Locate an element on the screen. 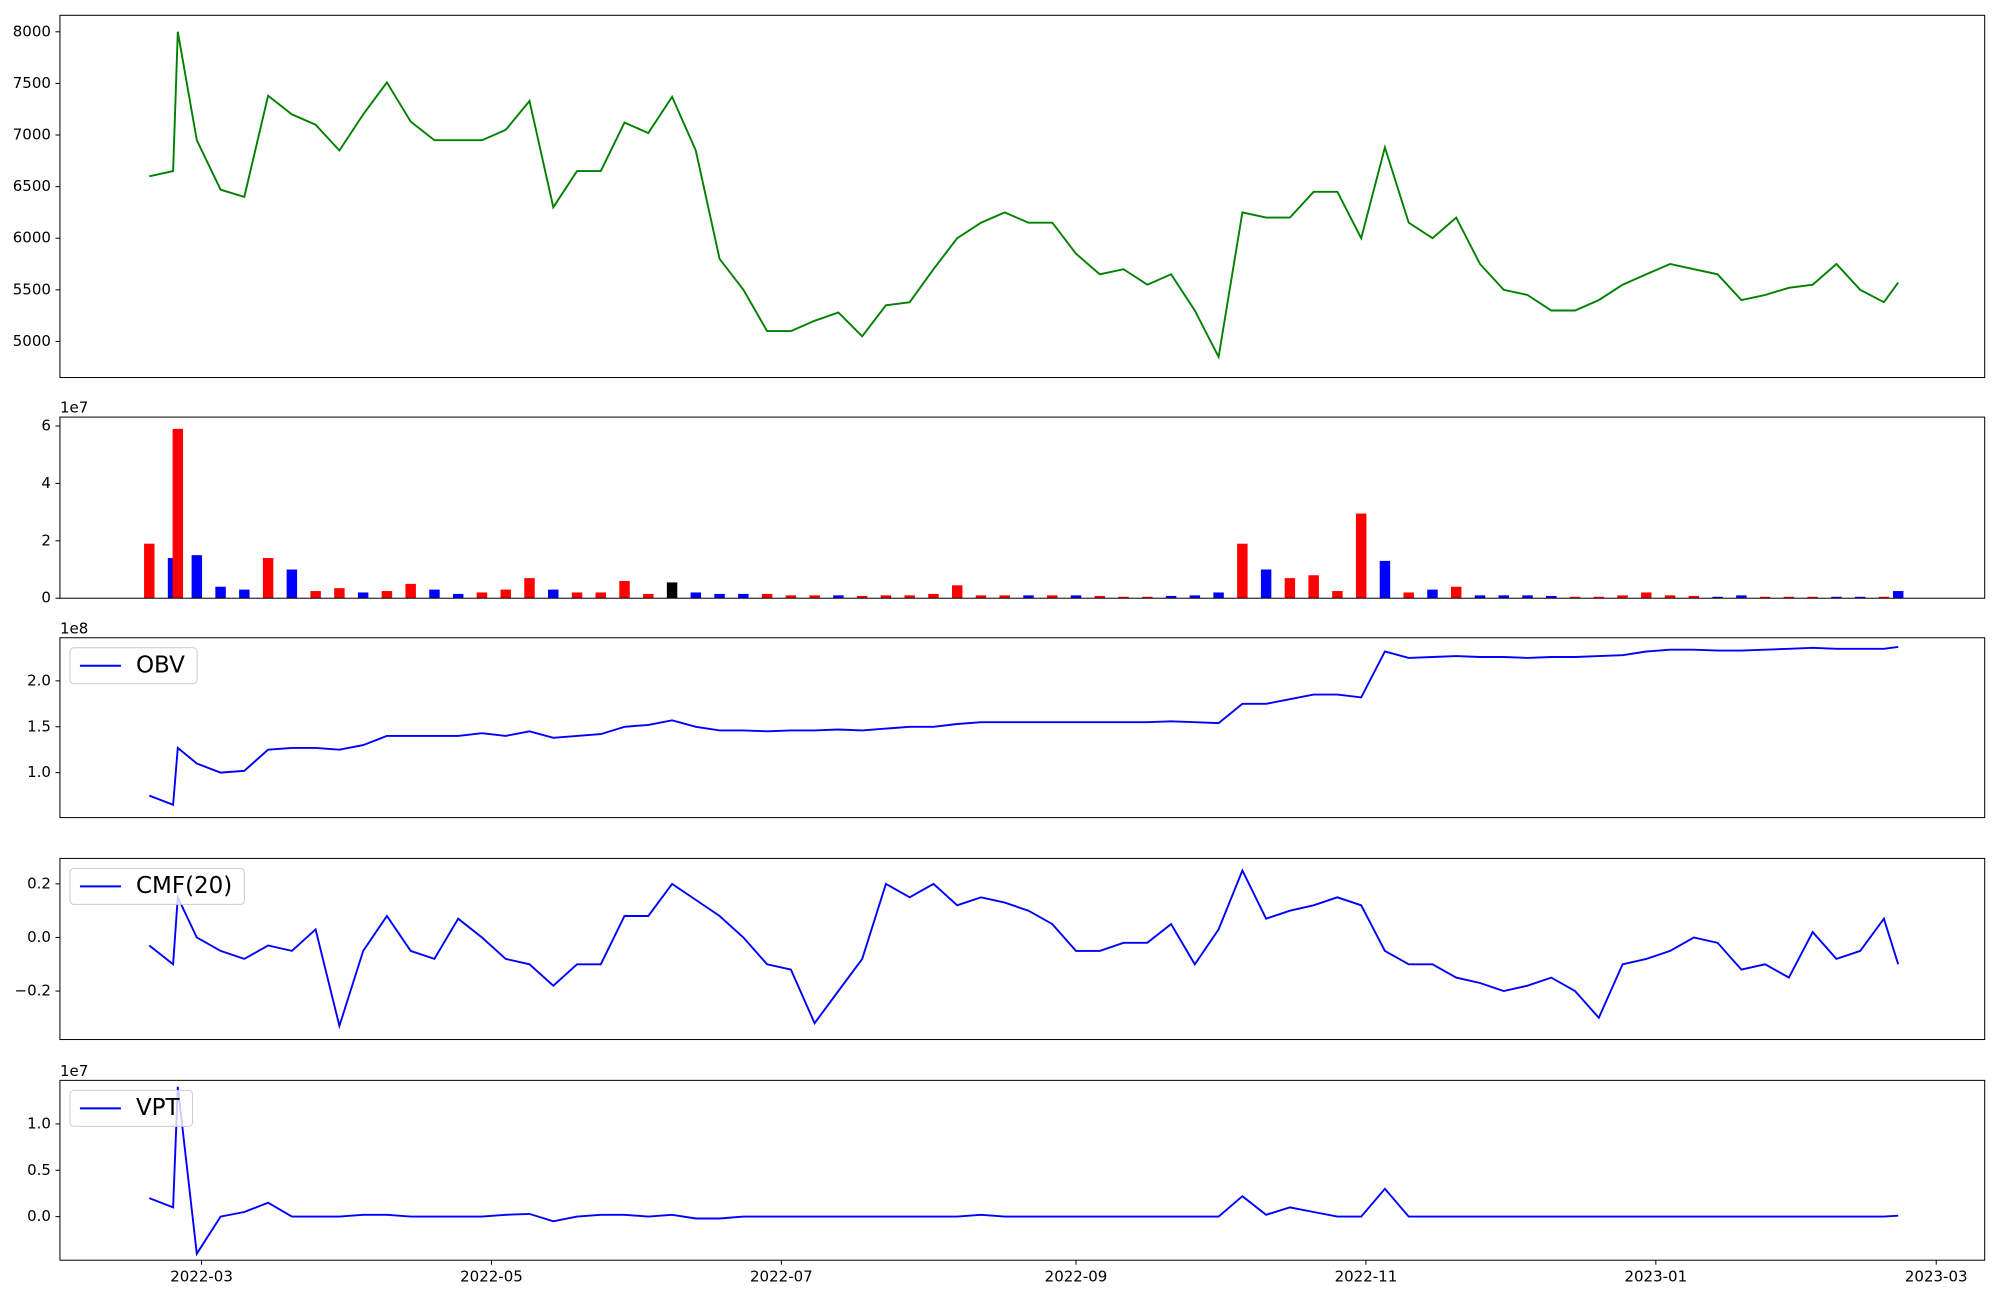 The height and width of the screenshot is (1300, 2000). y-tick-label: 0.2 is located at coordinates (39, 883).